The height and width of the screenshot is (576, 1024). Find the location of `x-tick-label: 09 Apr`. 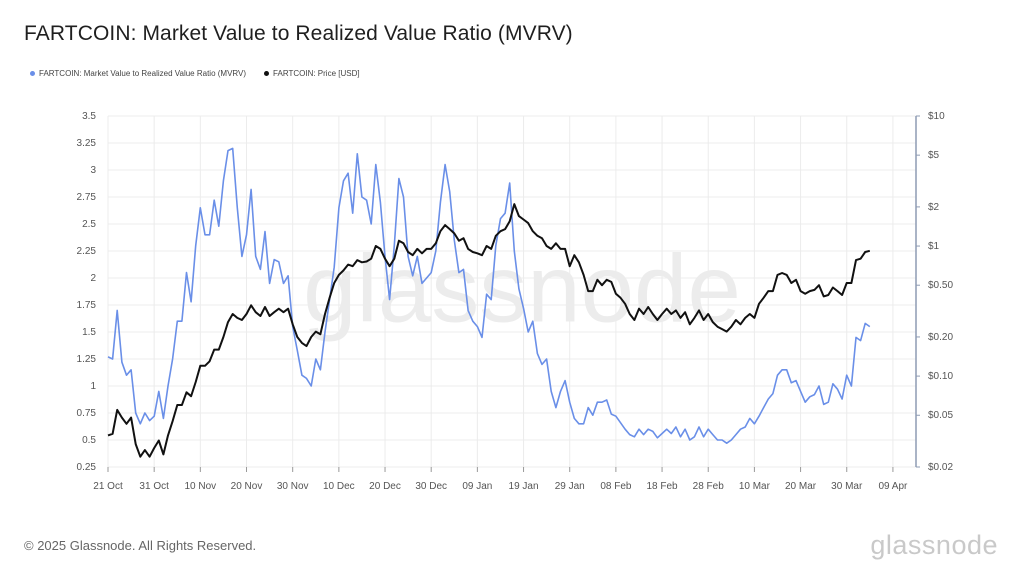

x-tick-label: 09 Apr is located at coordinates (893, 486).